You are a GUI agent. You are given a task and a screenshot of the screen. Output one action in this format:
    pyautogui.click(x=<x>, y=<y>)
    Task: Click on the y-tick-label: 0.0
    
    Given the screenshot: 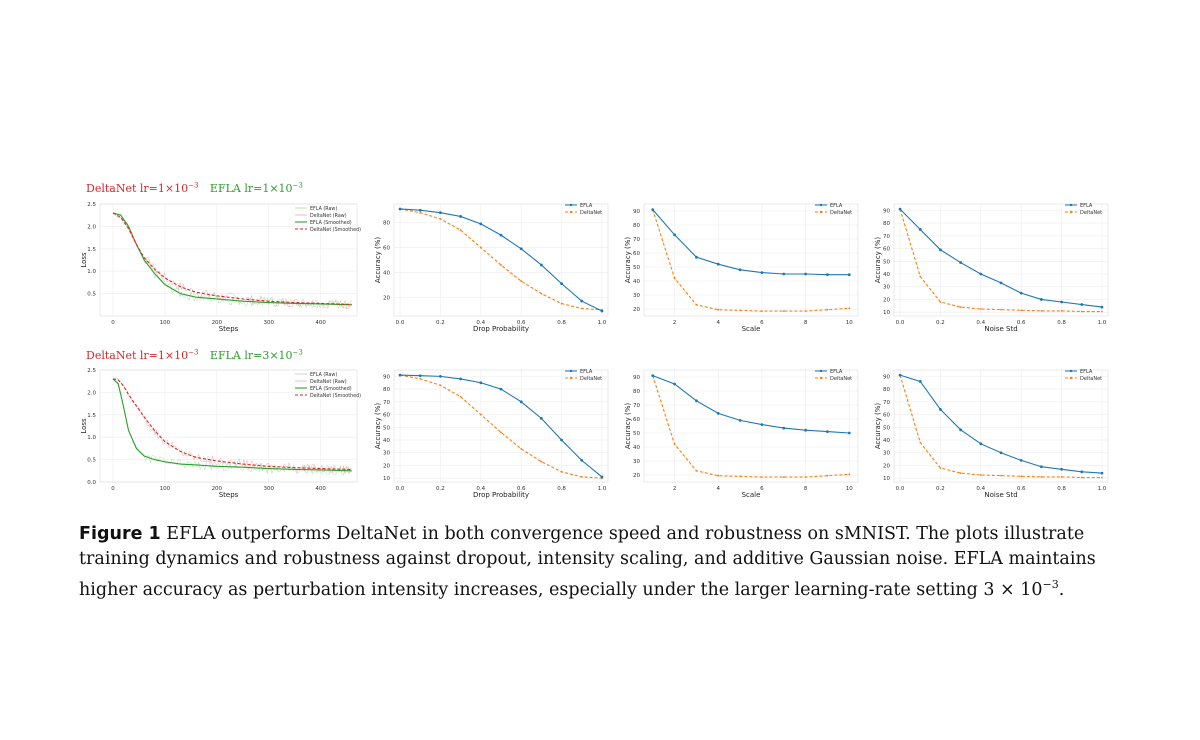 What is the action you would take?
    pyautogui.click(x=91, y=483)
    